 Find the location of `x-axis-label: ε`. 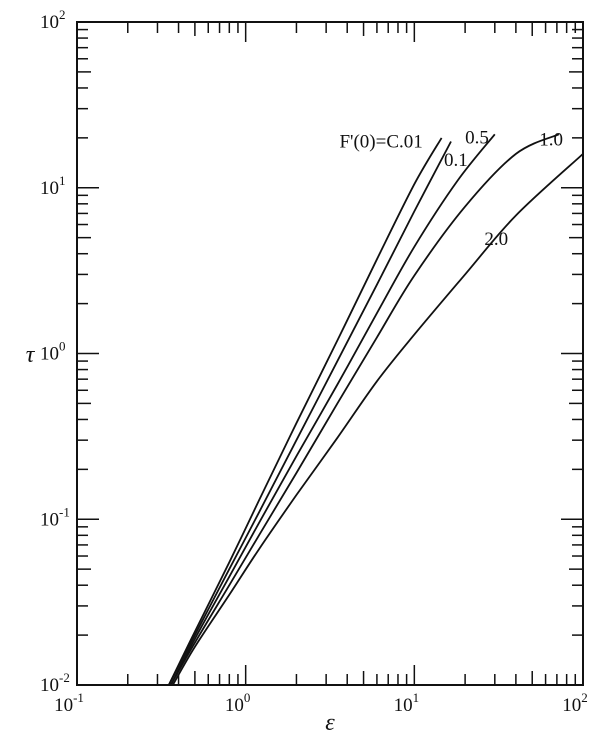

x-axis-label: ε is located at coordinates (330, 723).